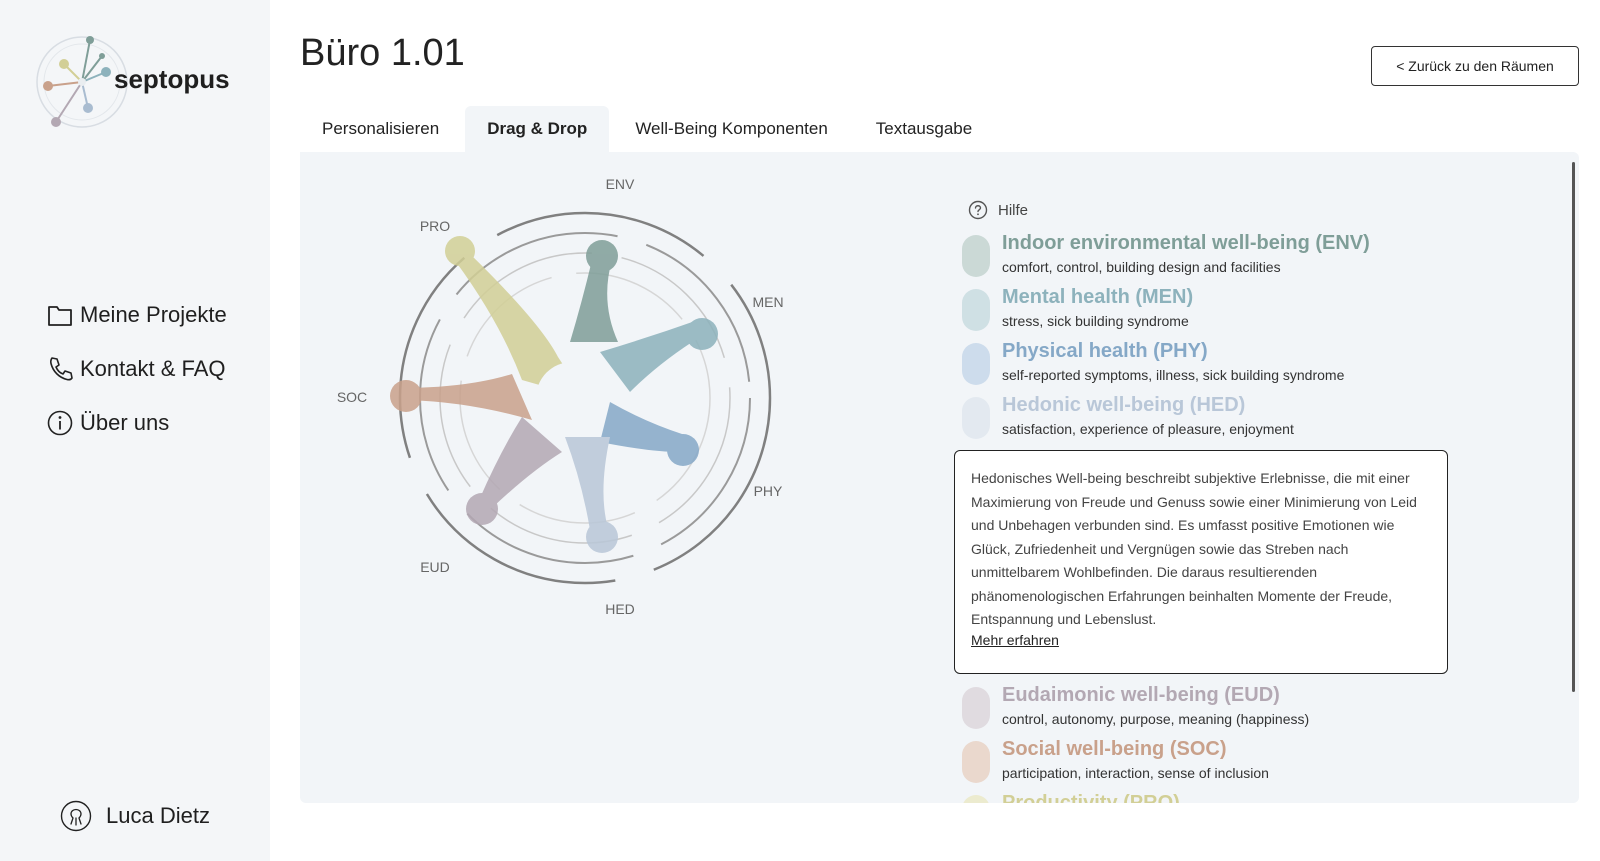  I want to click on component-title: Physical health (PHY), so click(1105, 351).